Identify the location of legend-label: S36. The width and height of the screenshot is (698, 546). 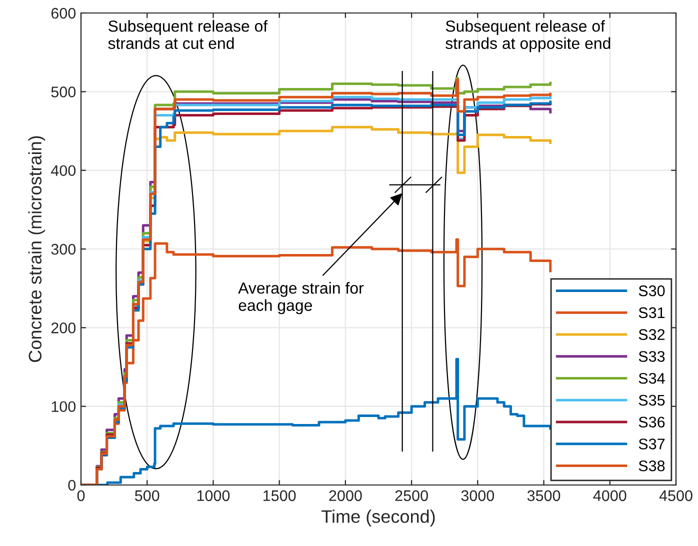
(651, 422).